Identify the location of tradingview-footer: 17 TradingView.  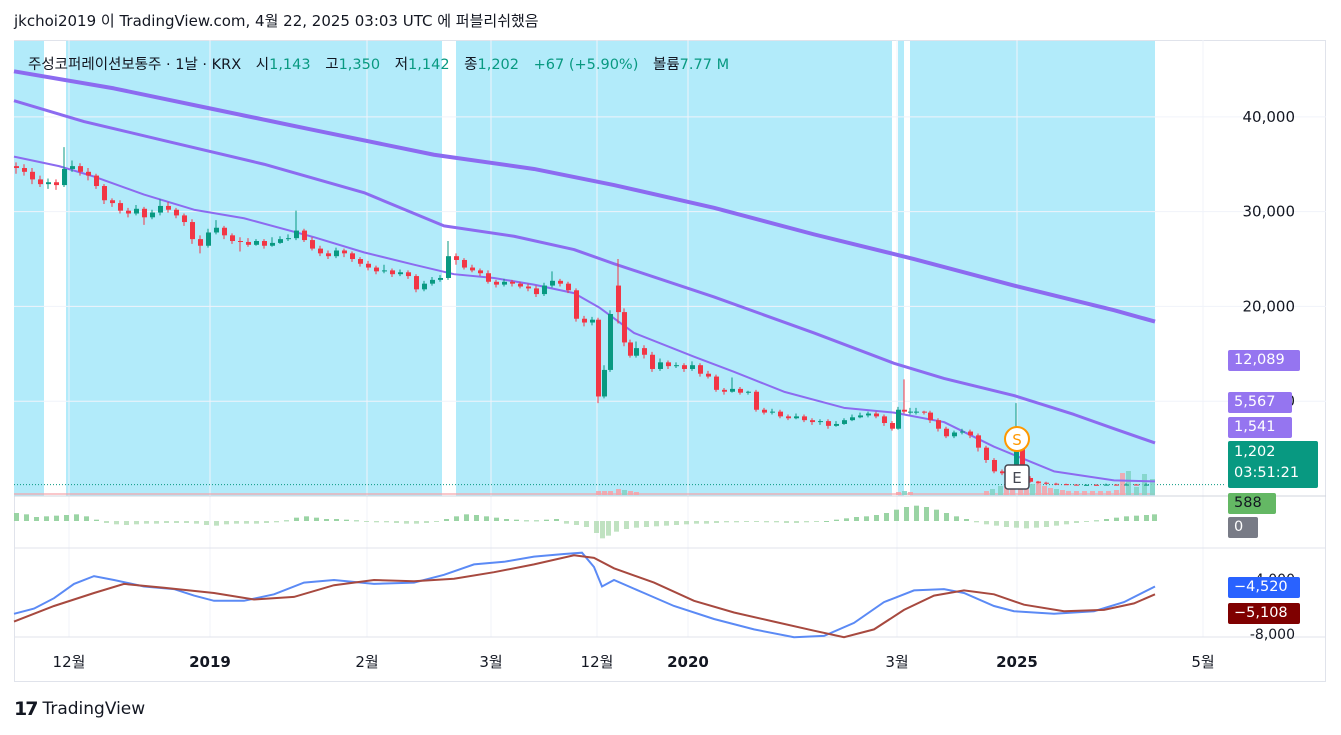
(79, 709).